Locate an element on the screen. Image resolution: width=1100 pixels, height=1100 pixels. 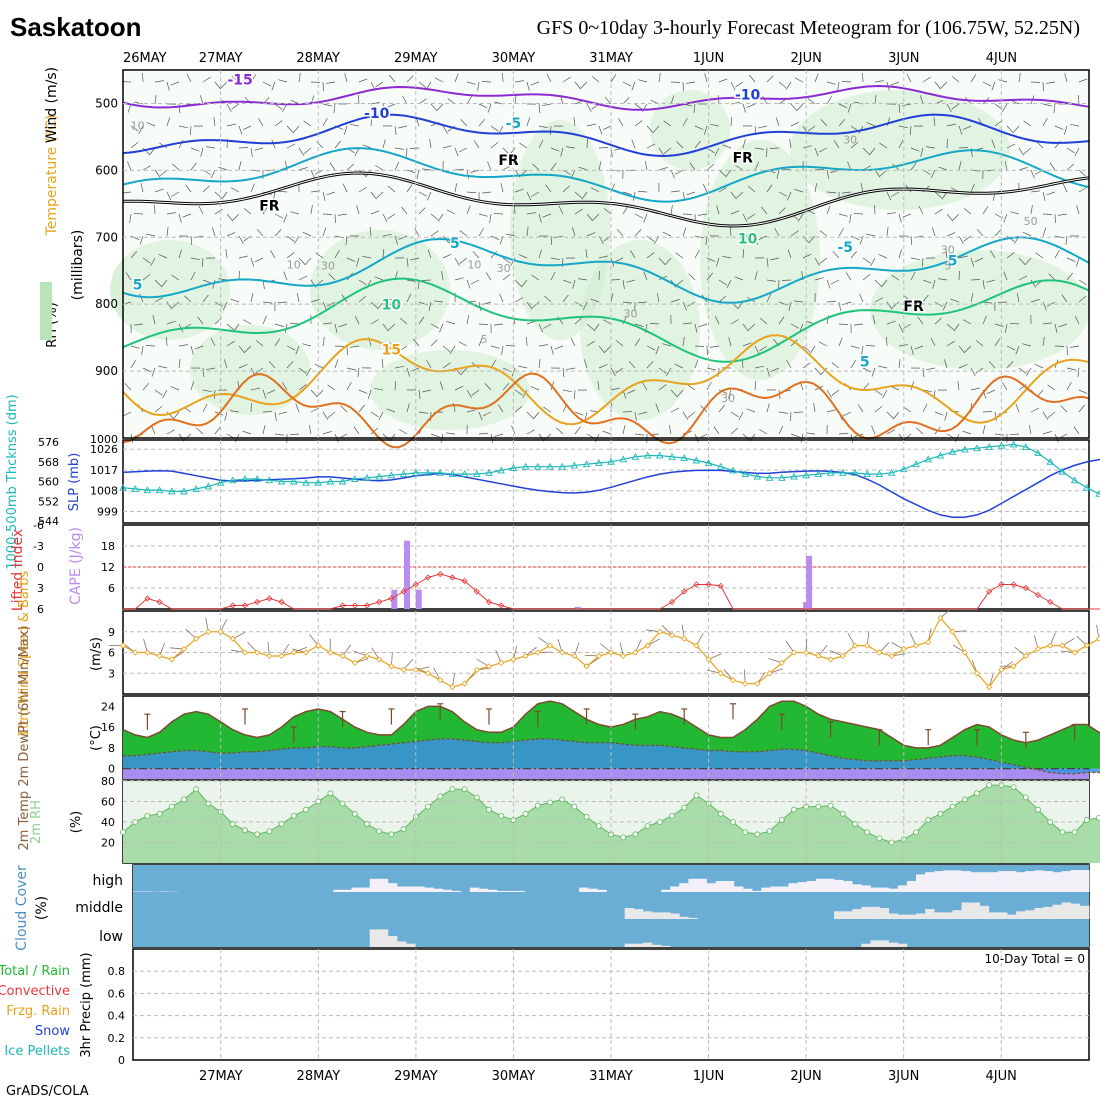
temp2m-unit-label: (°C) is located at coordinates (96, 738).